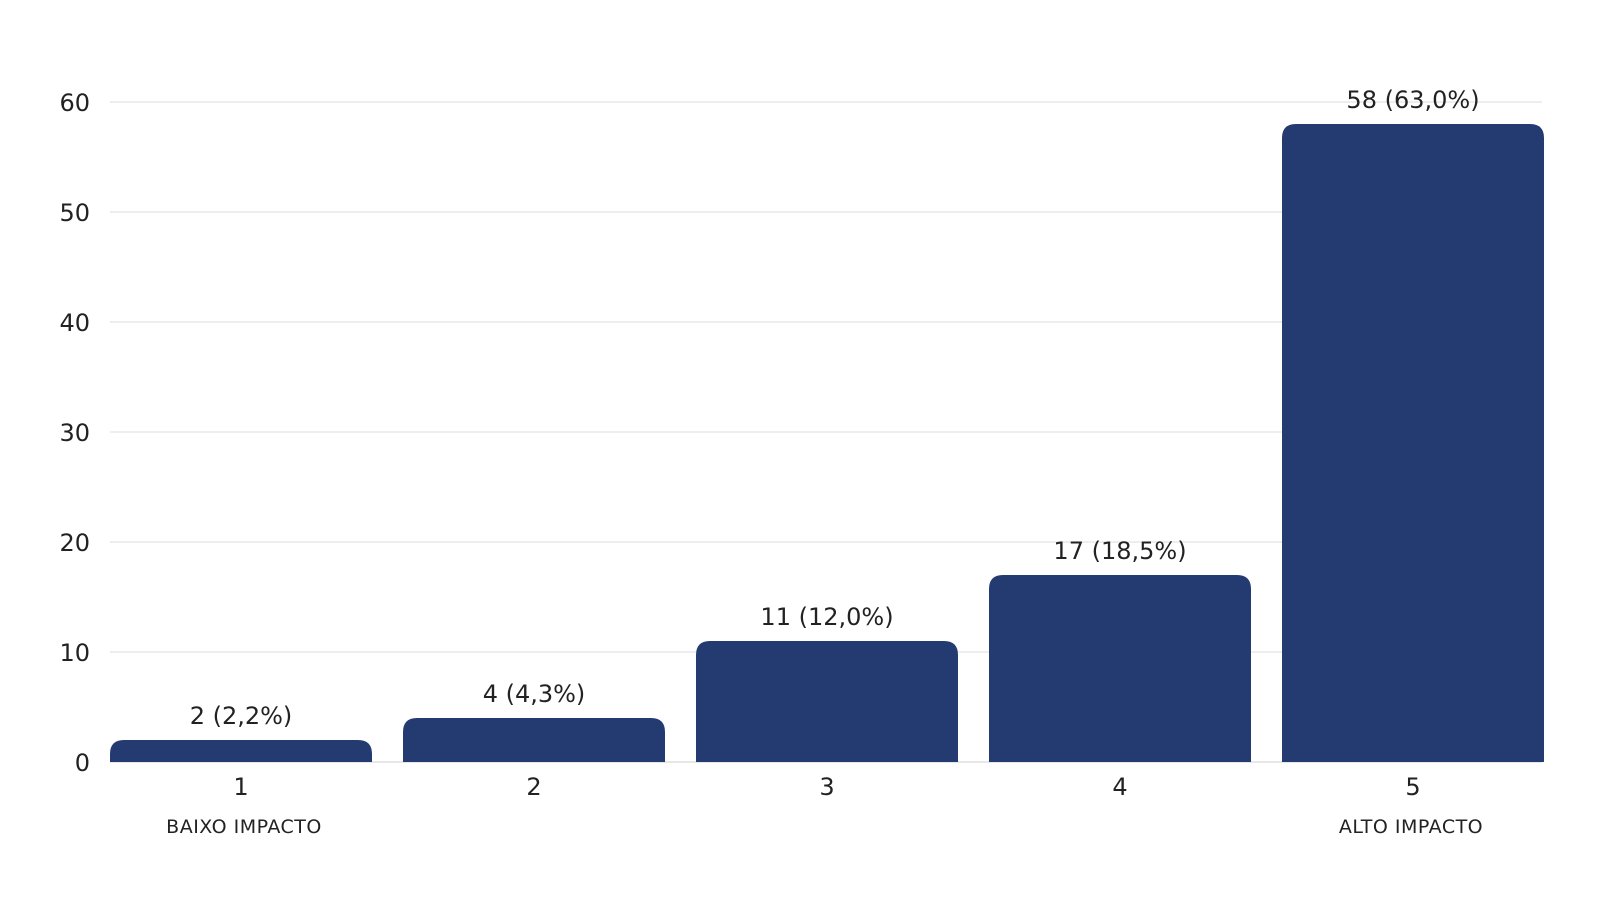  What do you see at coordinates (534, 694) in the screenshot?
I see `data-label-2: 4 (4,3%)` at bounding box center [534, 694].